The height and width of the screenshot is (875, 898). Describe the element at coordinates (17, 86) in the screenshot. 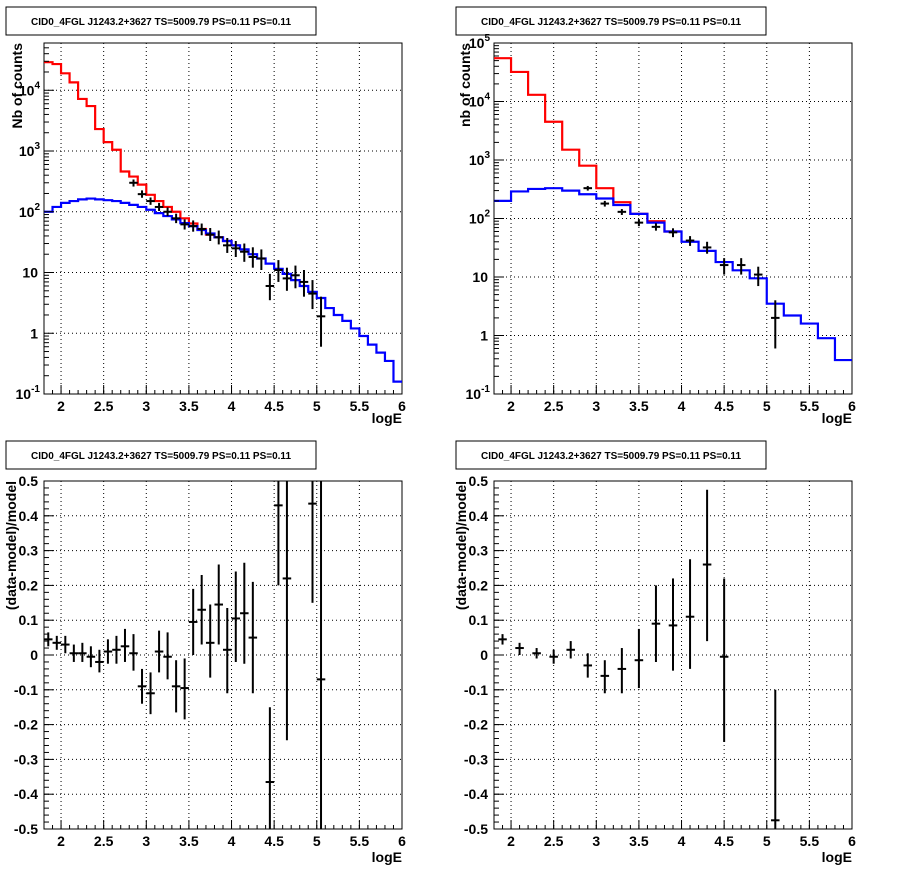

I see `y-axis-label: Nb of counts` at that location.